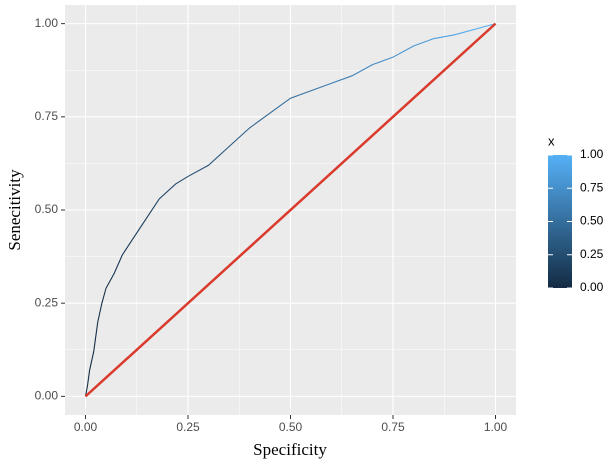 The width and height of the screenshot is (613, 464). Describe the element at coordinates (291, 427) in the screenshot. I see `x-tick-label: 0.50` at that location.